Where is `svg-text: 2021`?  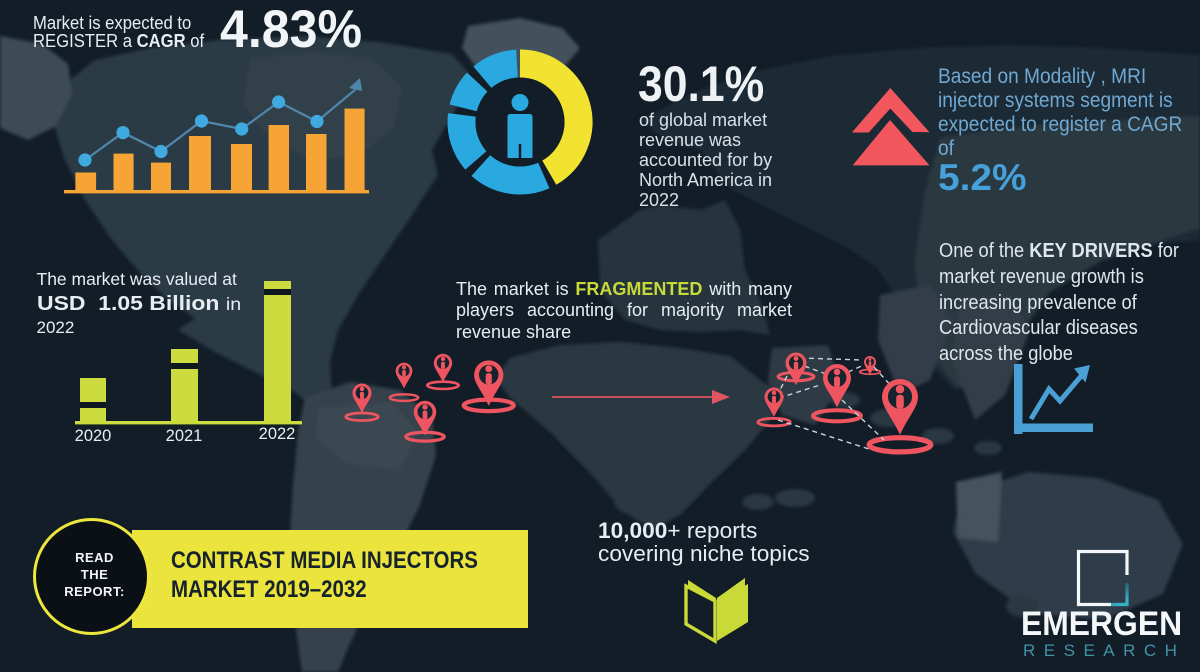
svg-text: 2021 is located at coordinates (184, 436).